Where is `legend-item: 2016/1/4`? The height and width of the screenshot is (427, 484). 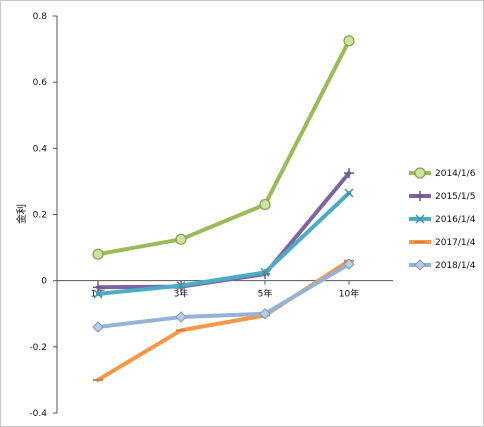 legend-item: 2016/1/4 is located at coordinates (442, 219).